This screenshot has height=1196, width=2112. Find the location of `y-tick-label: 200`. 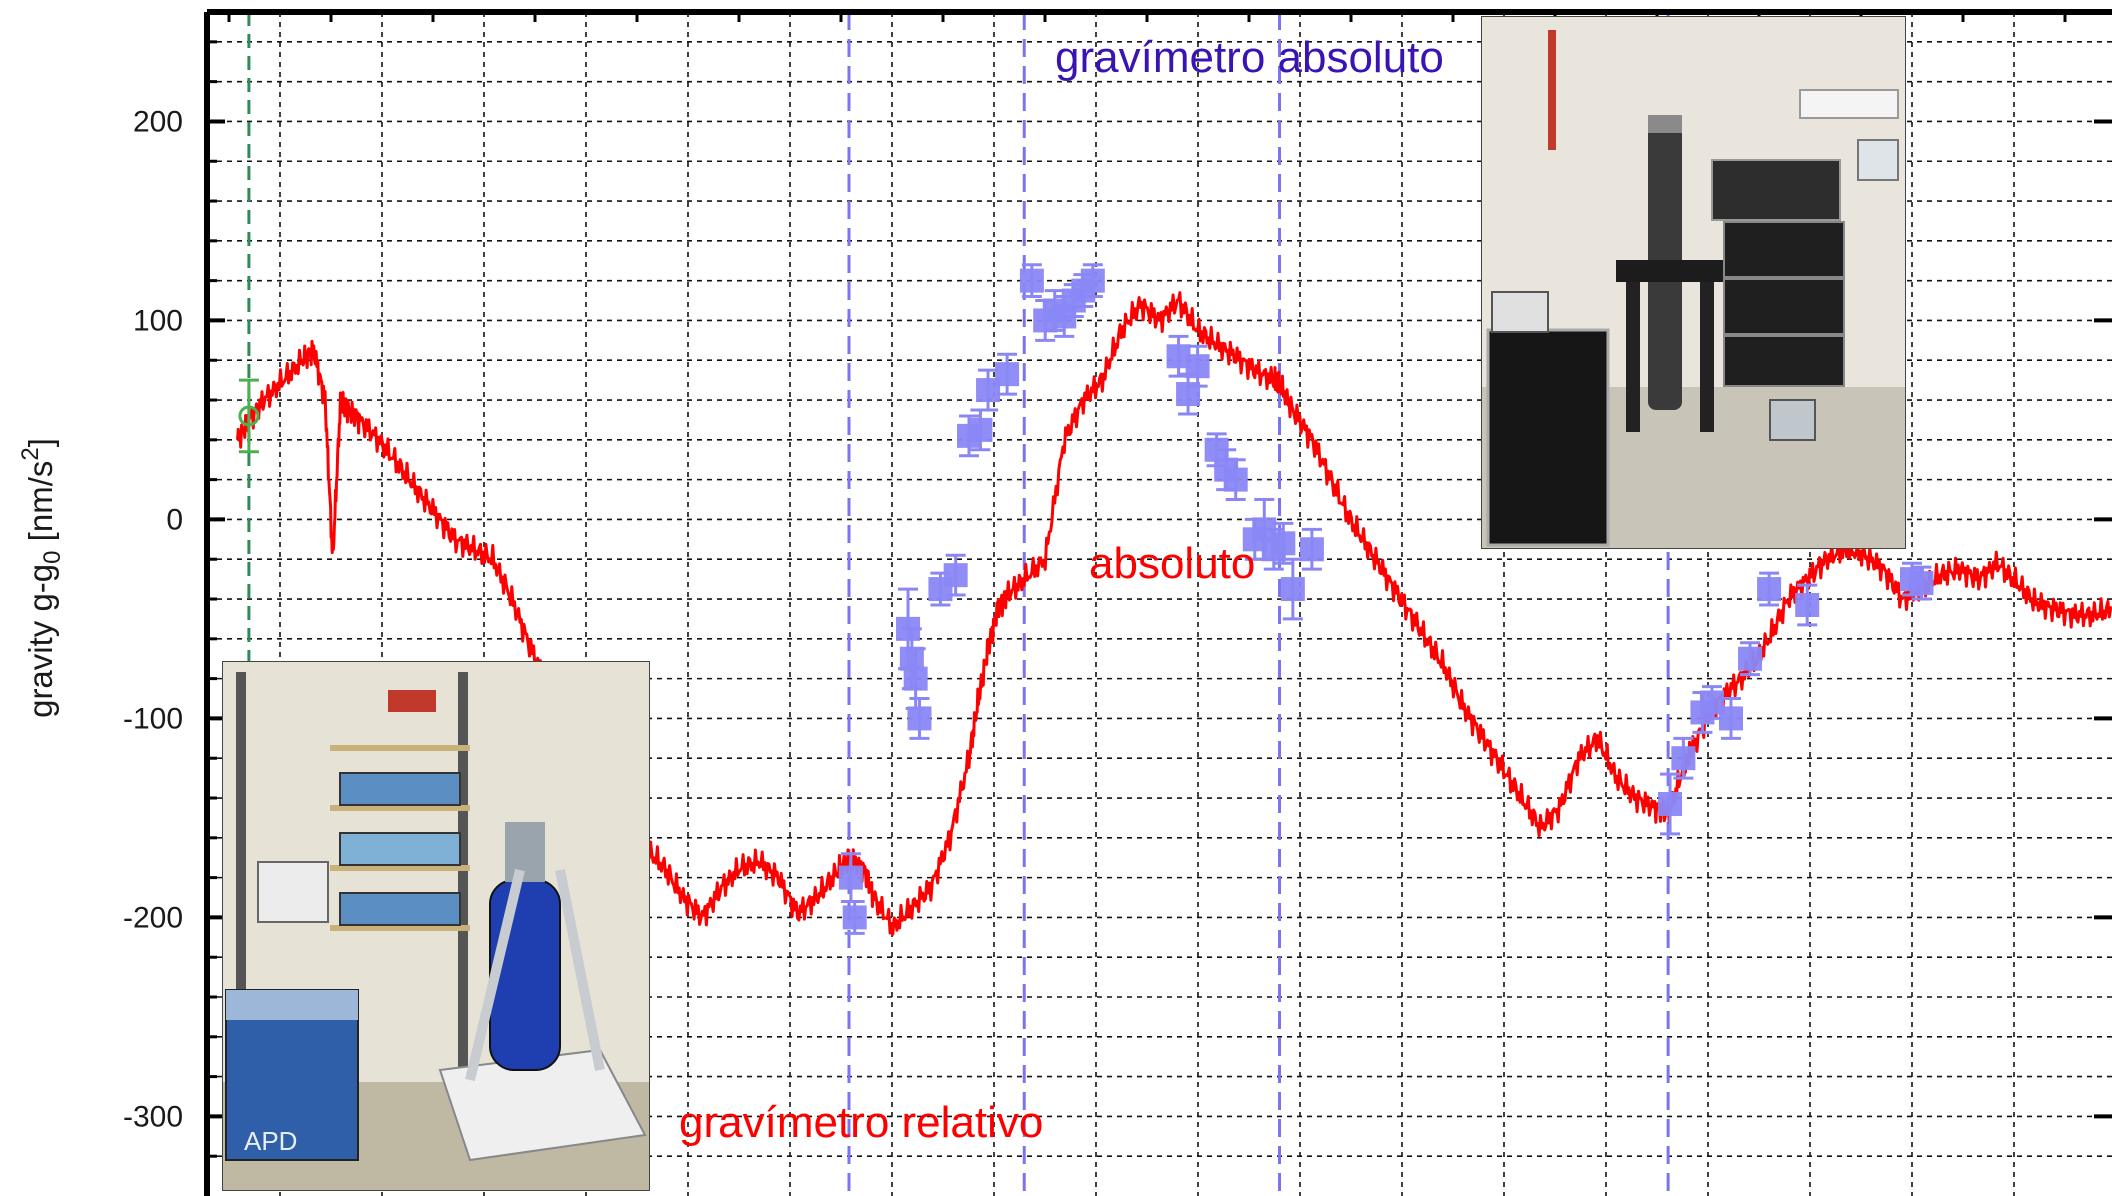

y-tick-label: 200 is located at coordinates (158, 121).